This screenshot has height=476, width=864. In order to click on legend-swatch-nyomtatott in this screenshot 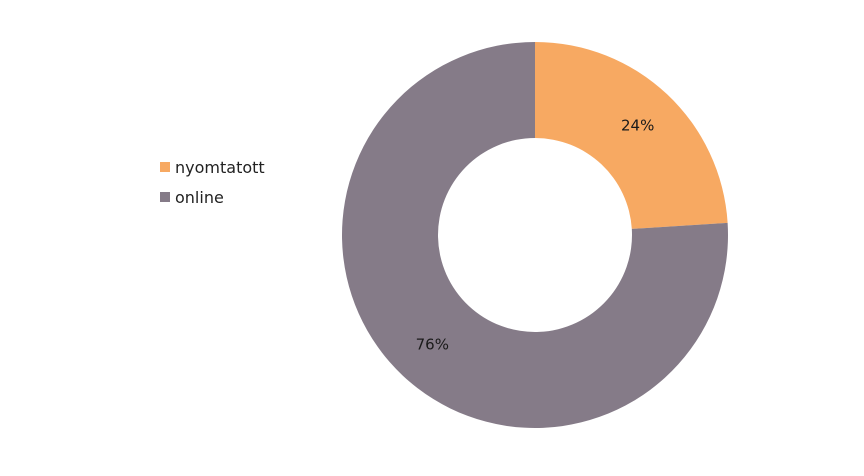, I will do `click(165, 167)`.